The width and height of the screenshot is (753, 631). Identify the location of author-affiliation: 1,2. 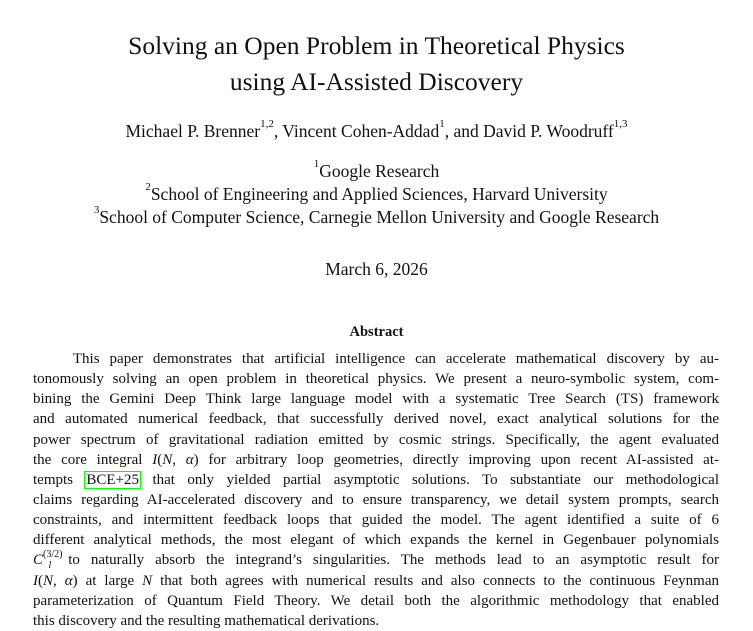
(267, 124).